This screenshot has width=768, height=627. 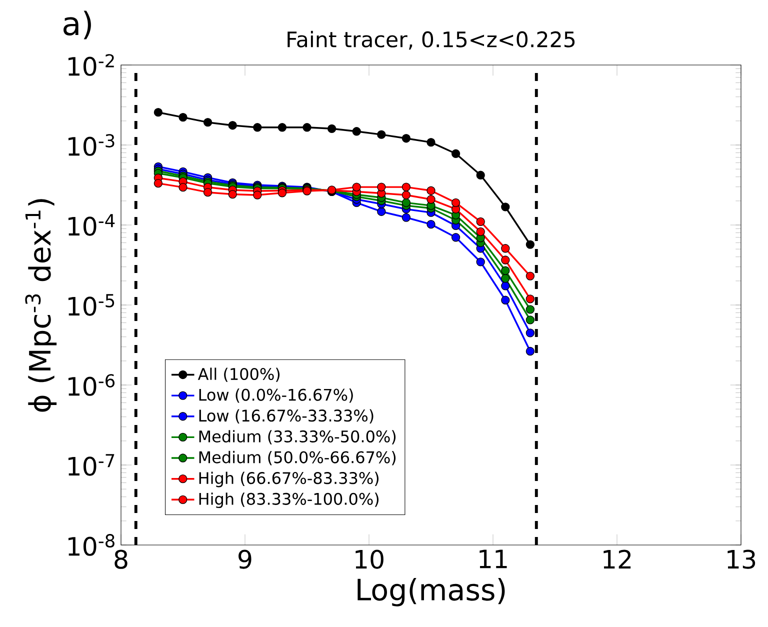 What do you see at coordinates (77, 25) in the screenshot?
I see `text: a)` at bounding box center [77, 25].